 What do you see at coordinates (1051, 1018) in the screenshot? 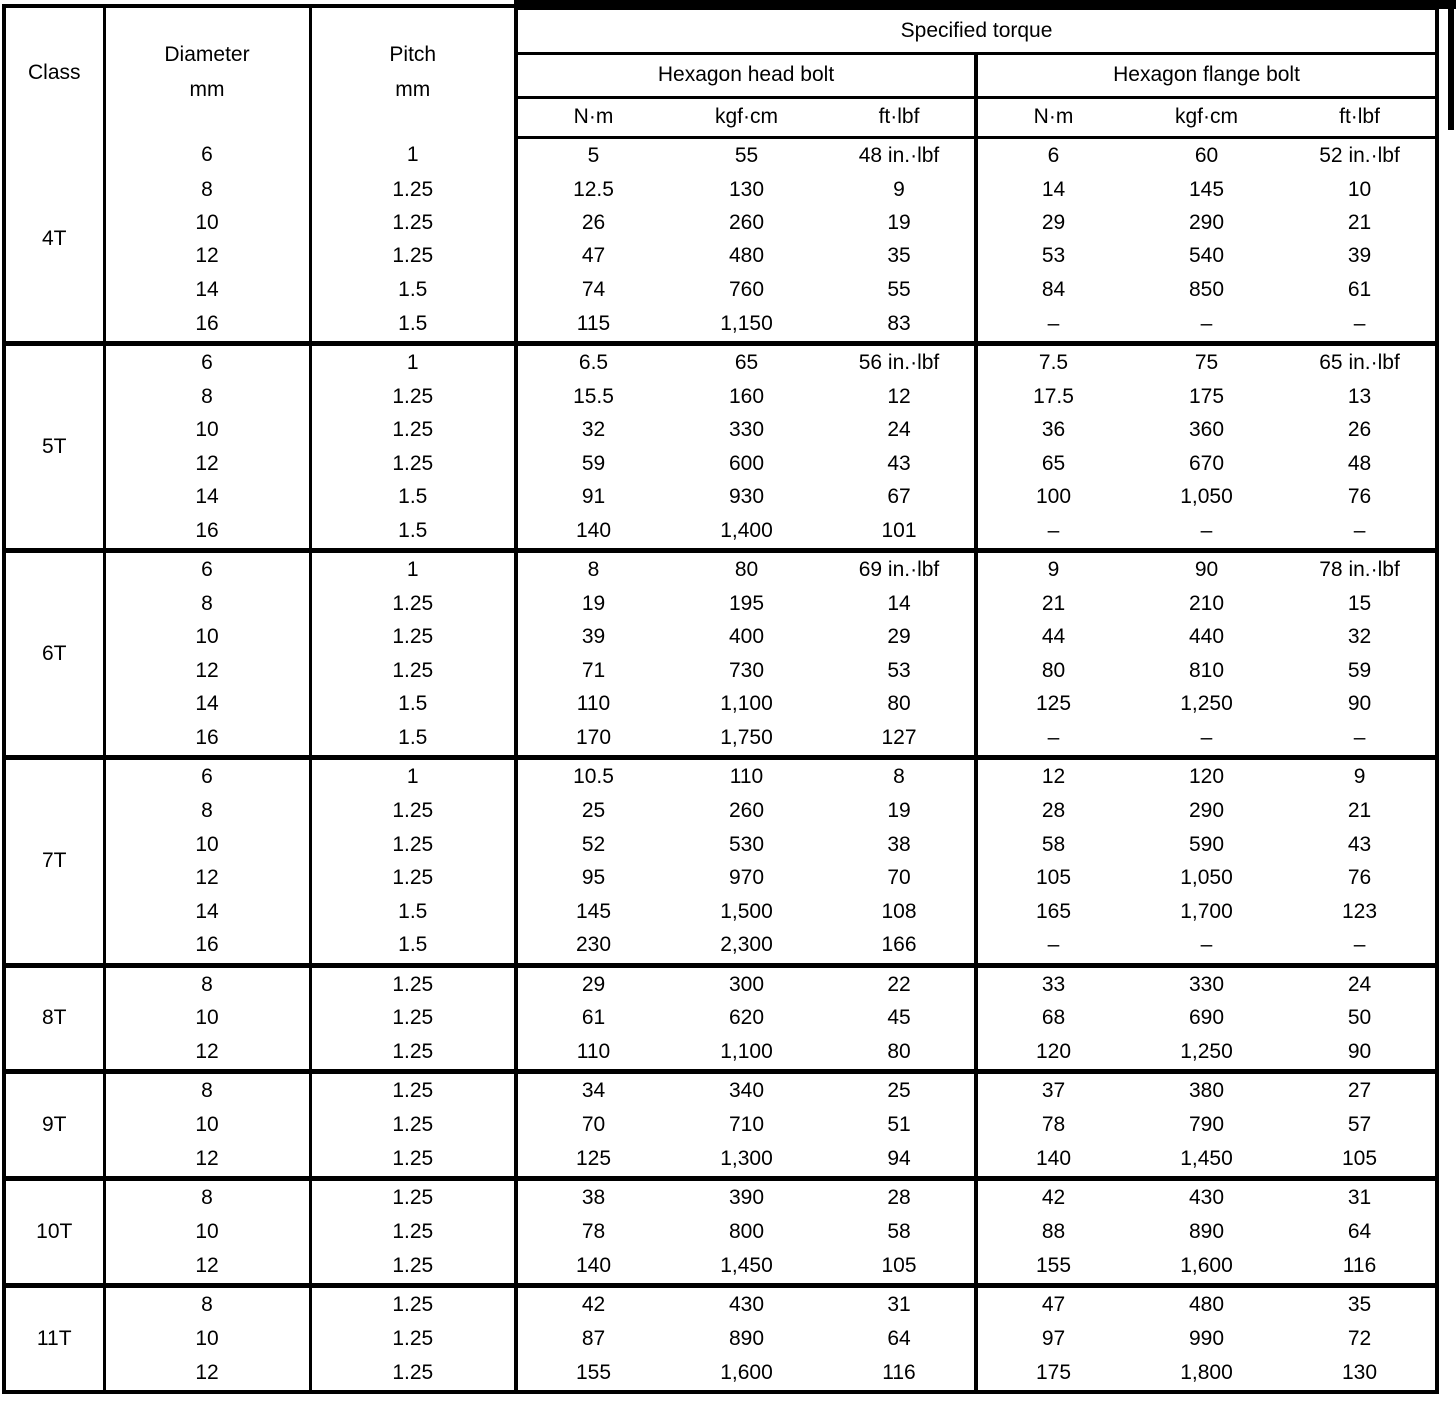
I see `cell-flange-nm: 68` at bounding box center [1051, 1018].